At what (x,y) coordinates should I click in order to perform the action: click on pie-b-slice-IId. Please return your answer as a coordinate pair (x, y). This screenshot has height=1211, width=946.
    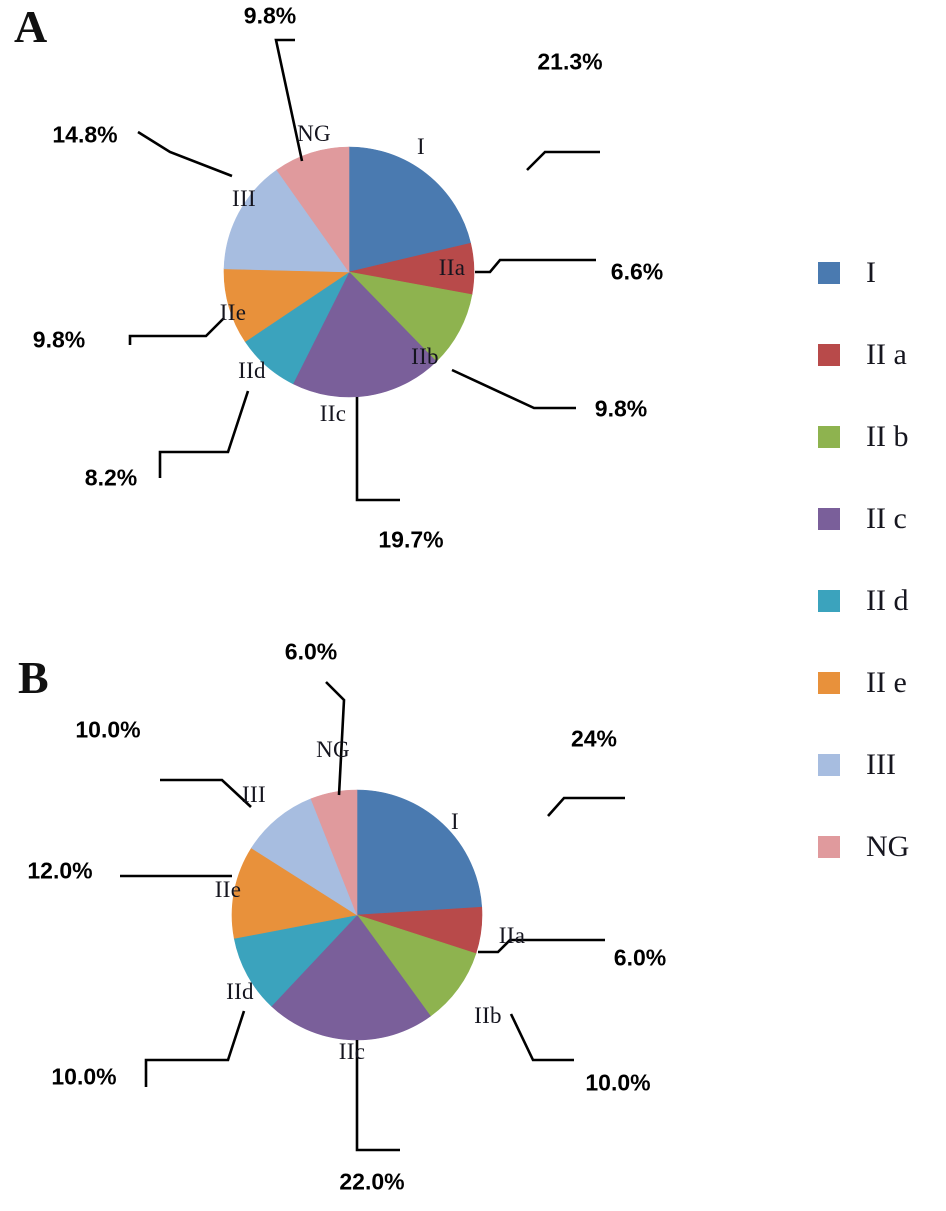
    Looking at the image, I should click on (295, 960).